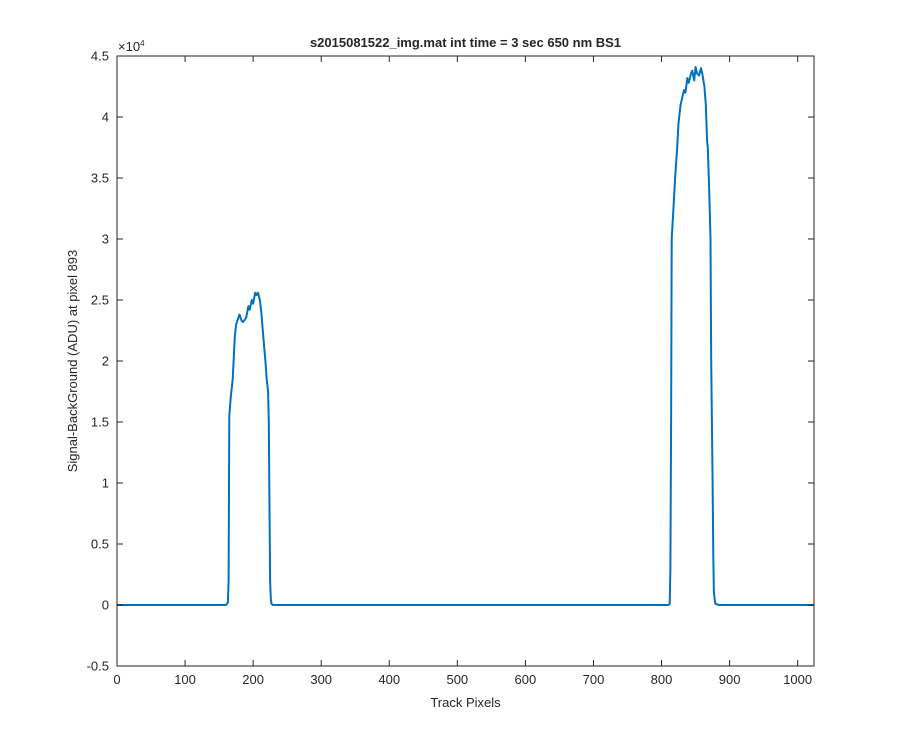  I want to click on y-tick-label: 4.5, so click(100, 56).